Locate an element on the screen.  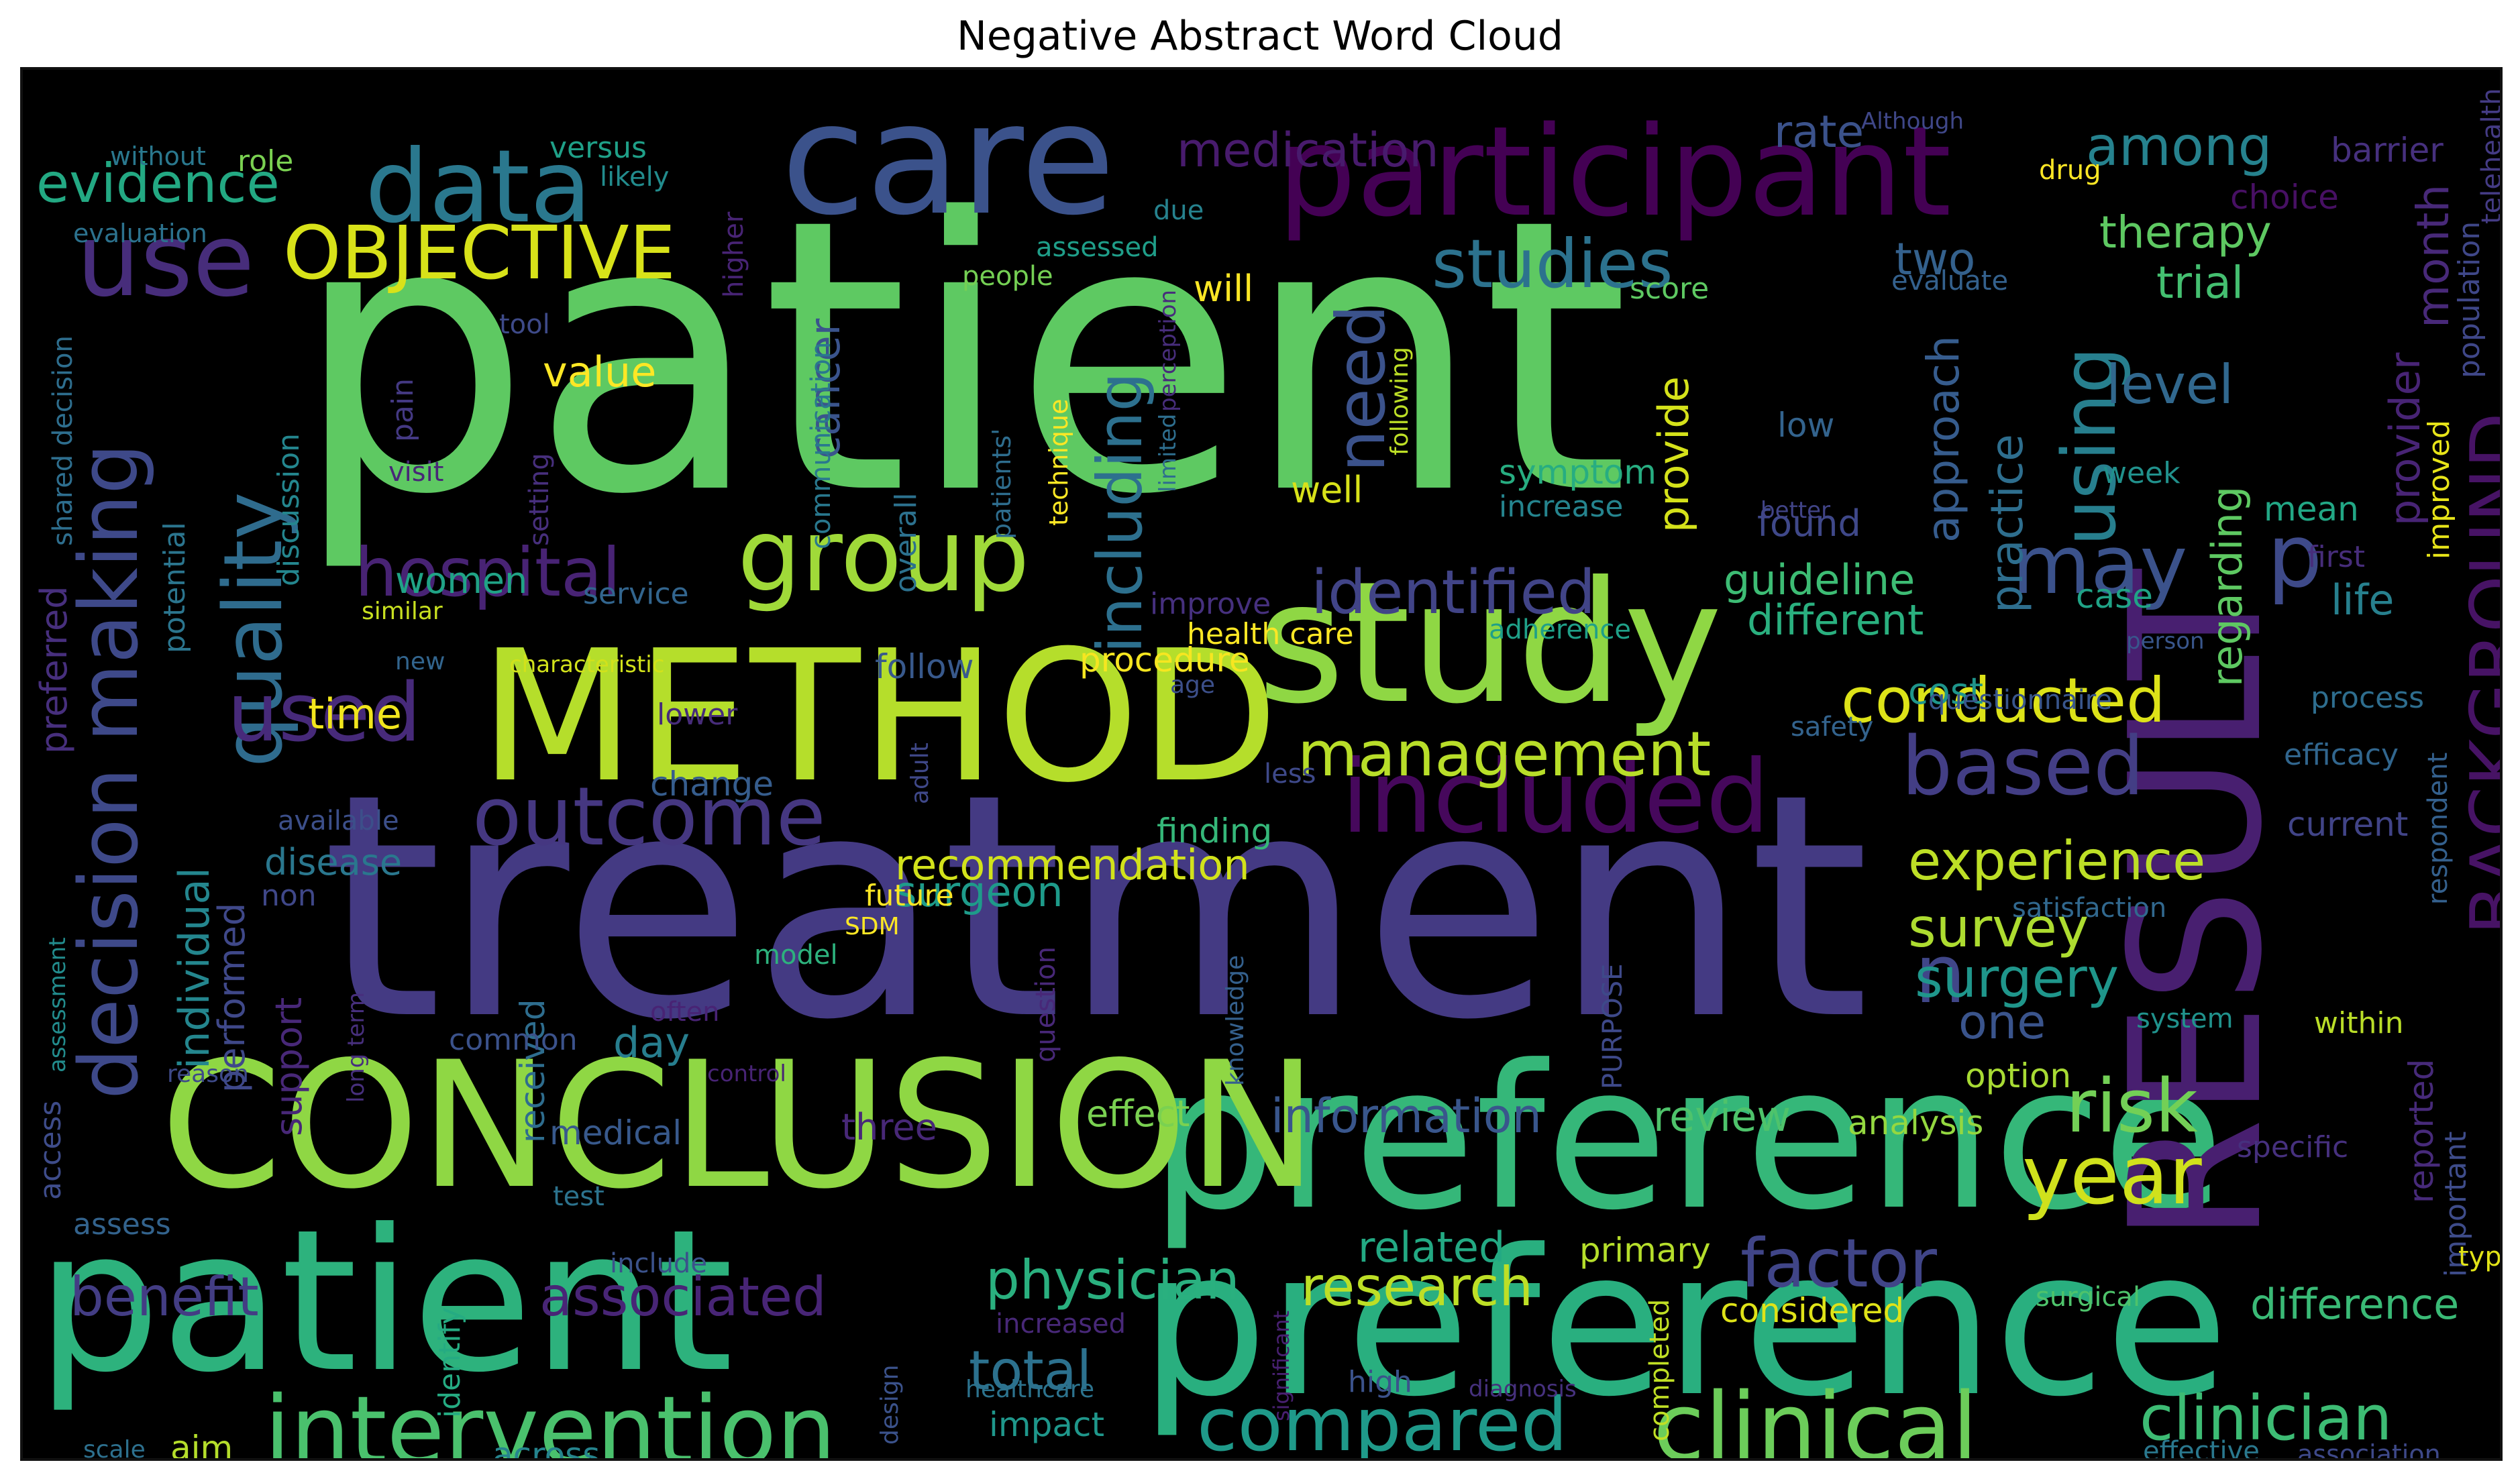
cloud-word: factor is located at coordinates (1839, 1264).